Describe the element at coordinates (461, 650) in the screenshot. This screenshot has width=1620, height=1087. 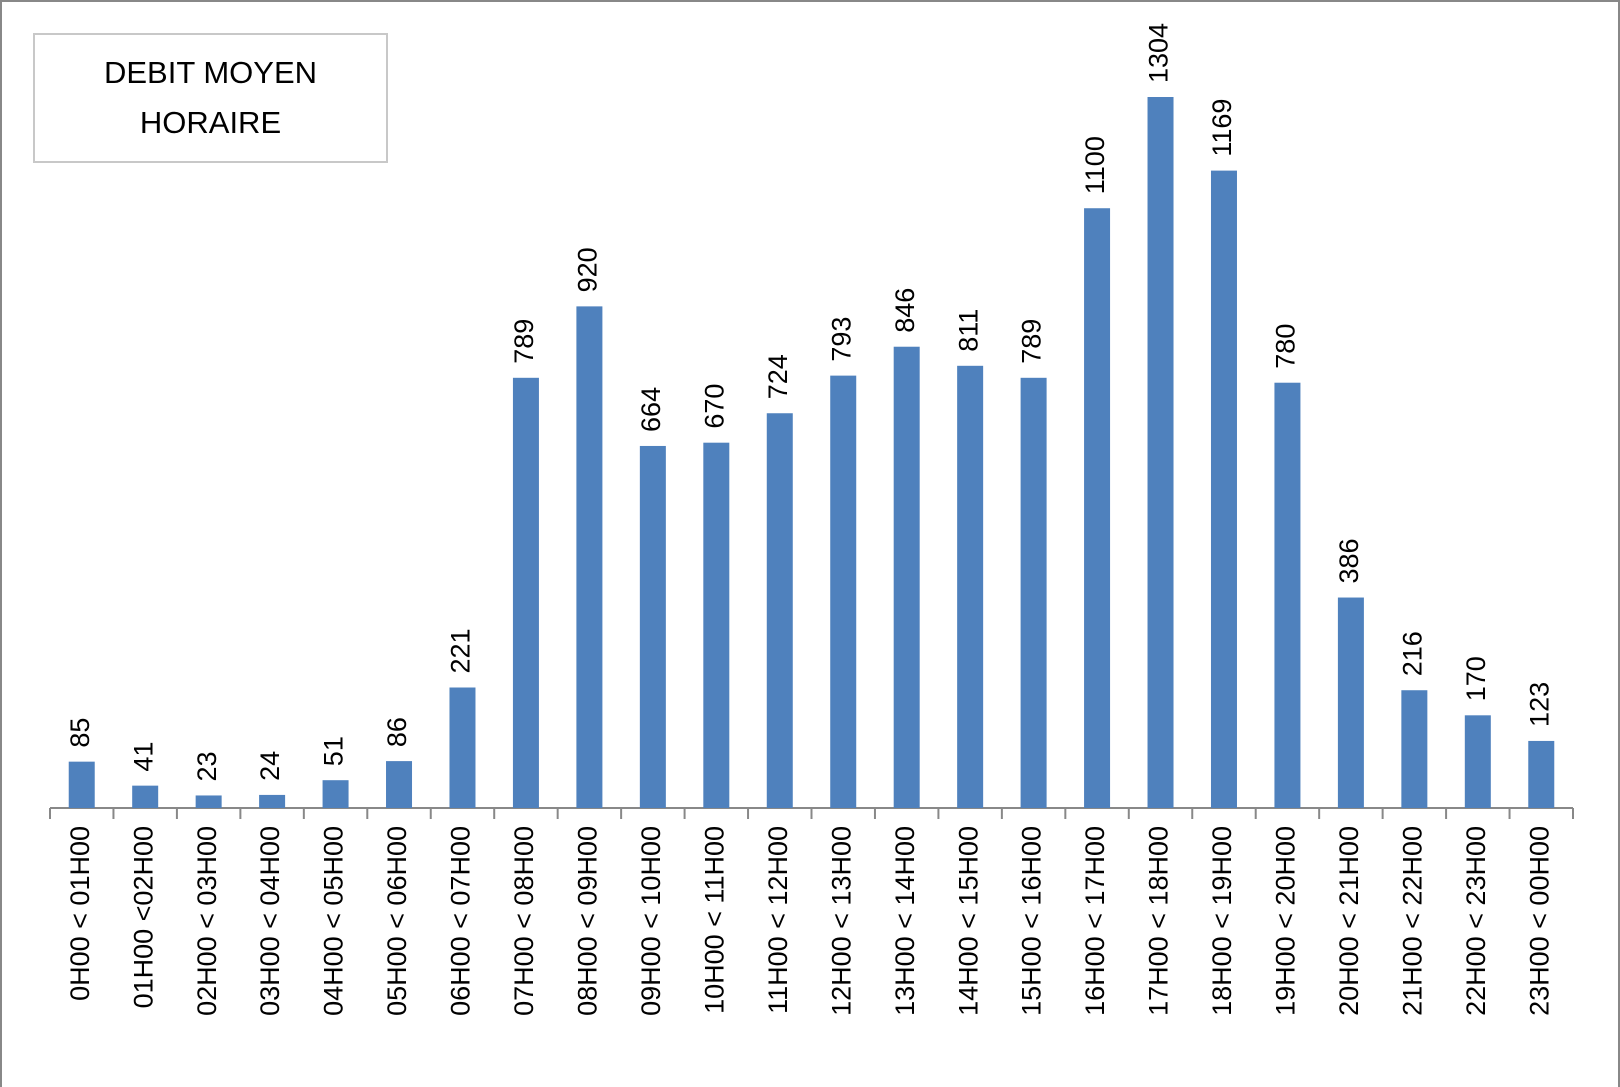
I see `data-label: 221` at that location.